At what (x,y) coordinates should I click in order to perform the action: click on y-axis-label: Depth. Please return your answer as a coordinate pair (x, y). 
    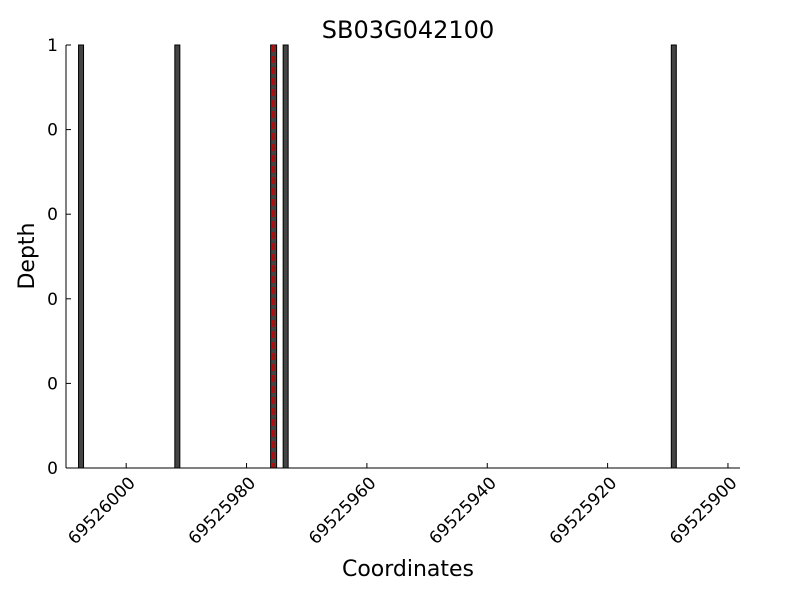
    Looking at the image, I should click on (27, 255).